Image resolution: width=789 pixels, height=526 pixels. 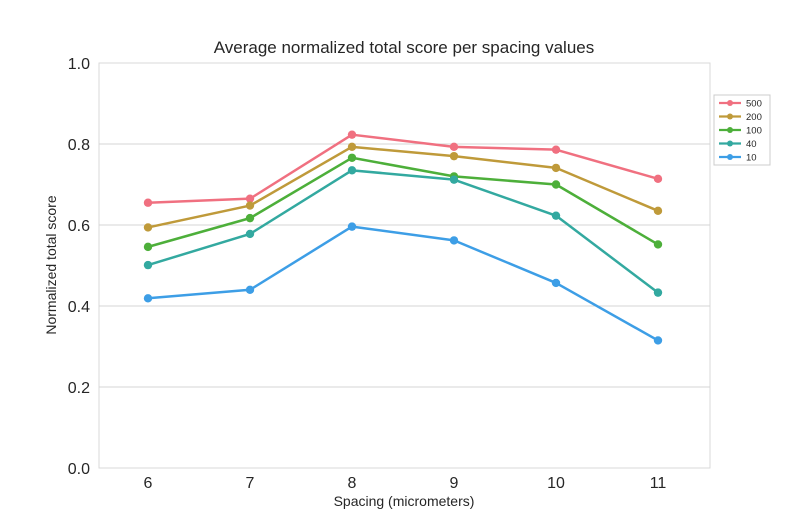 I want to click on legend-item: 10, so click(x=738, y=158).